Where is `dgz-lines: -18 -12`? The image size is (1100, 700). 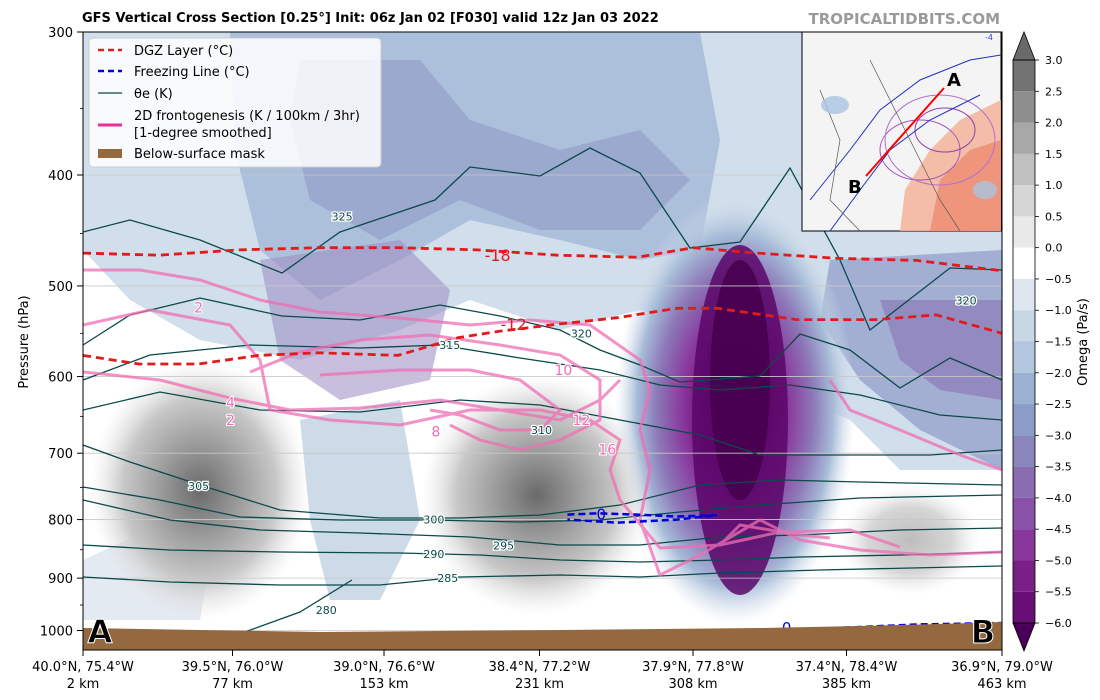
dgz-lines: -18 -12 is located at coordinates (542, 306).